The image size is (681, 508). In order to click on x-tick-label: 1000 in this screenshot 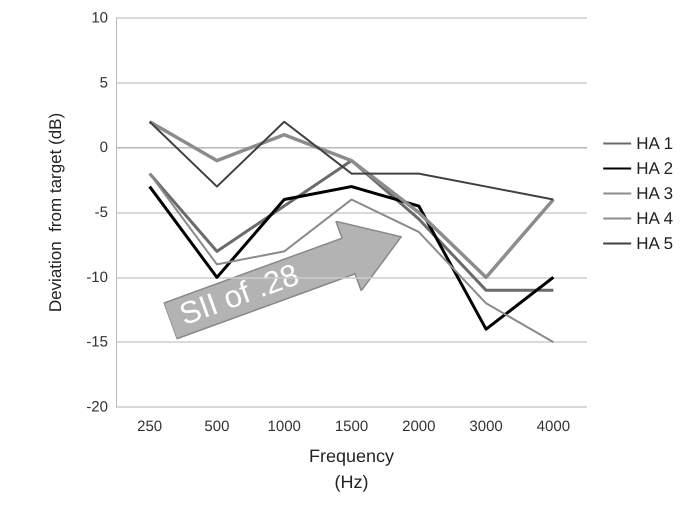, I will do `click(284, 426)`.